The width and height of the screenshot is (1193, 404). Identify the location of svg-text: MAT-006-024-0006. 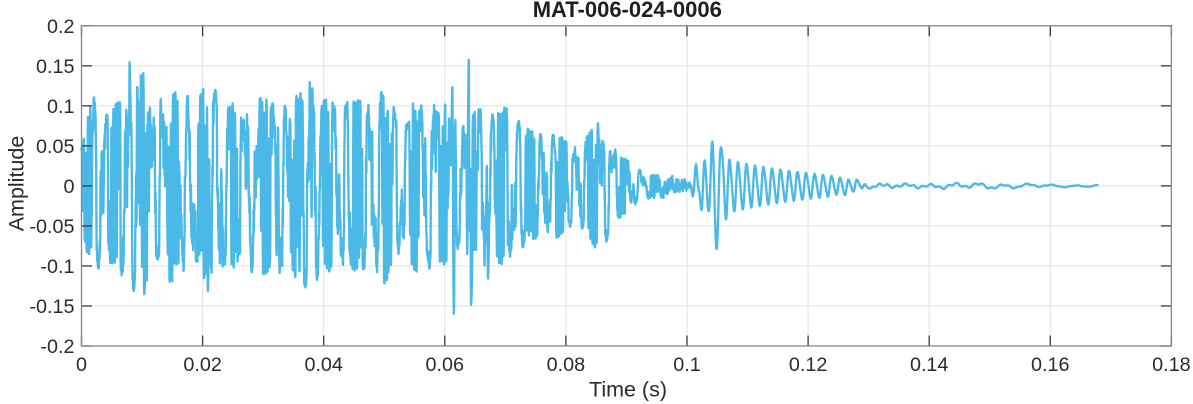
(627, 11).